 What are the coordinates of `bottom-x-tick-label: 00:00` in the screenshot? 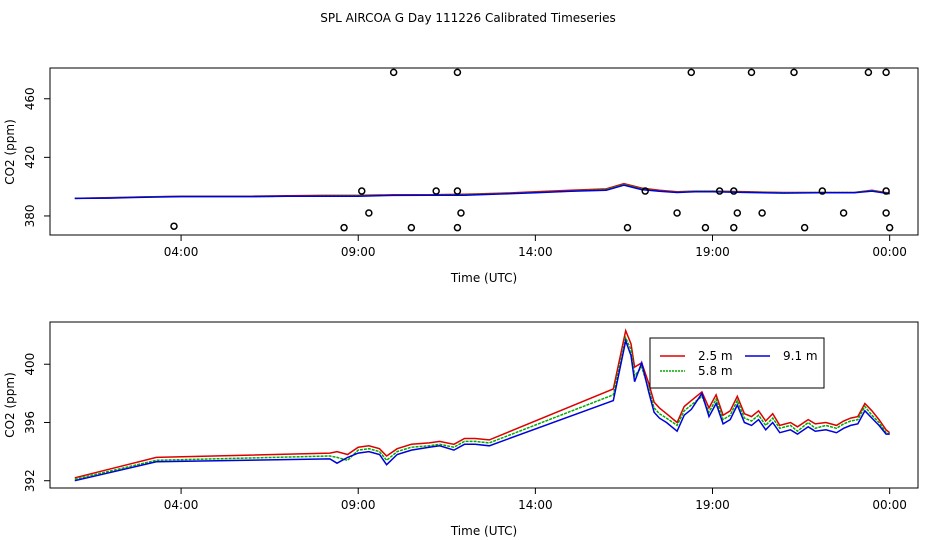 It's located at (889, 505).